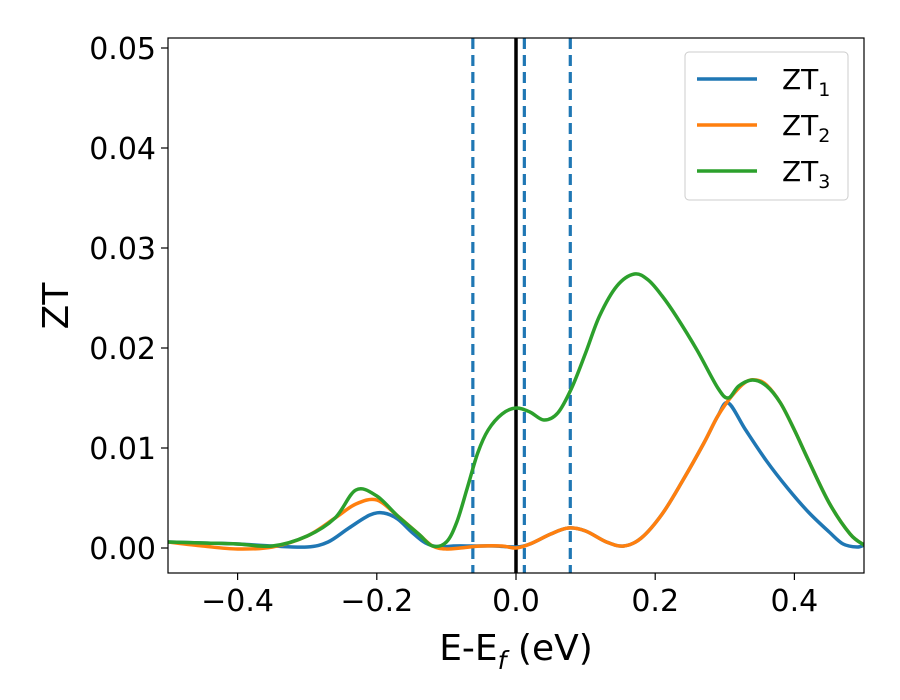 This screenshot has width=900, height=700. Describe the element at coordinates (237, 601) in the screenshot. I see `x-tick-label: −0.4` at that location.